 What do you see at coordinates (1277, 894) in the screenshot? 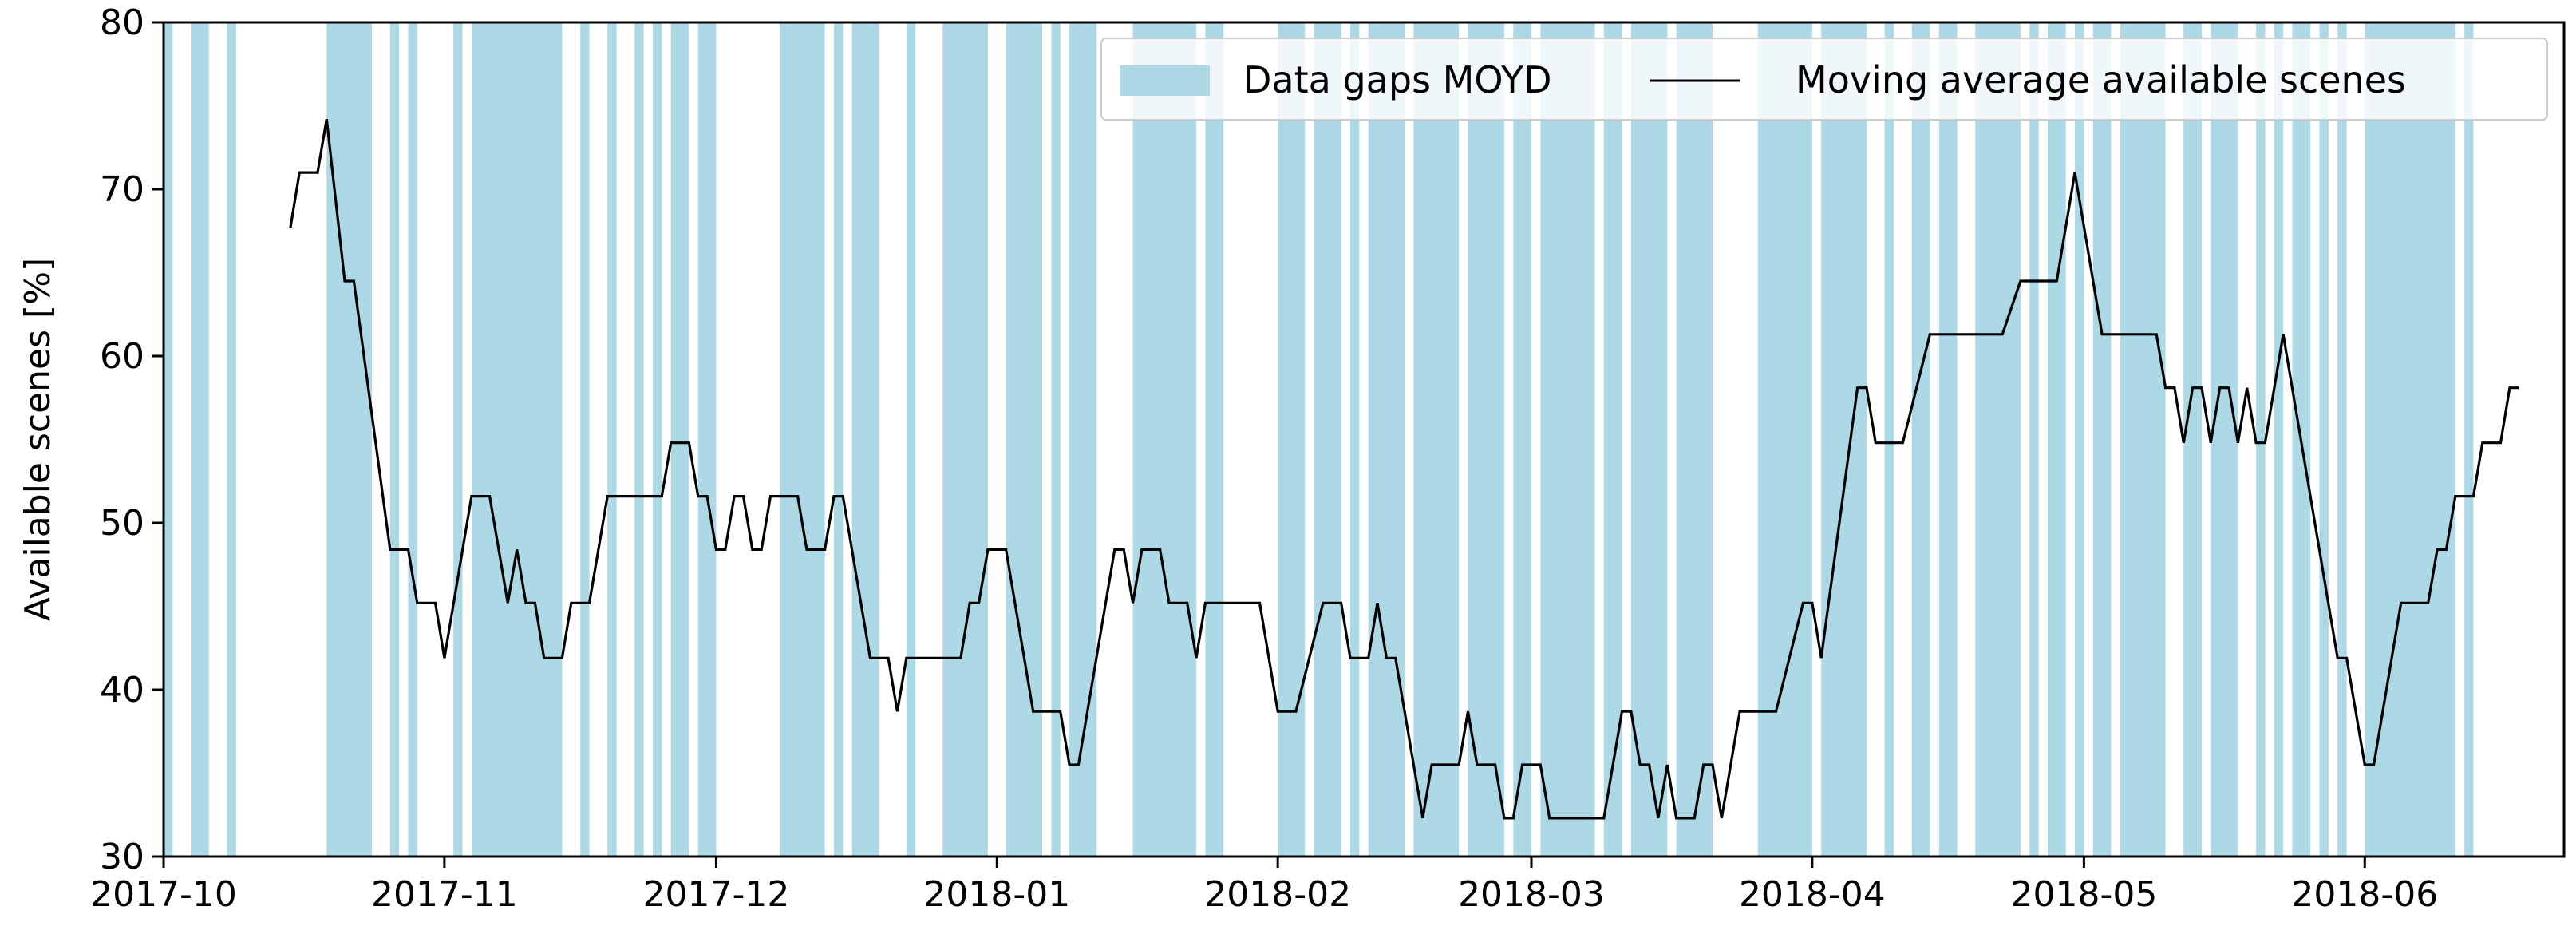
I see `x-tick-label: 2018-02` at bounding box center [1277, 894].